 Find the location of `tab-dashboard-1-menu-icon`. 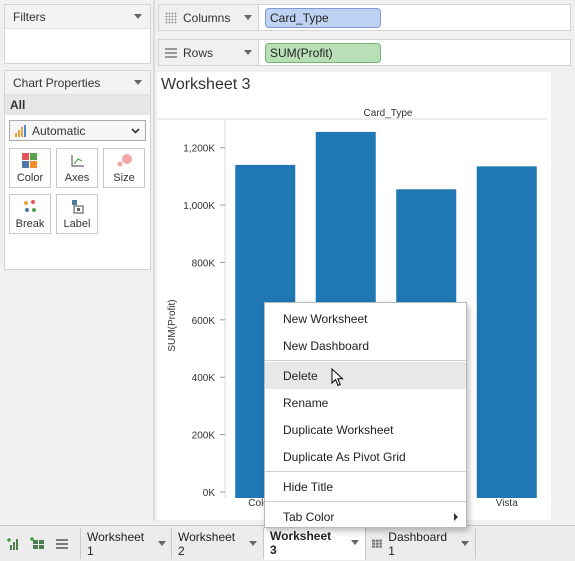

tab-dashboard-1-menu-icon is located at coordinates (465, 543).